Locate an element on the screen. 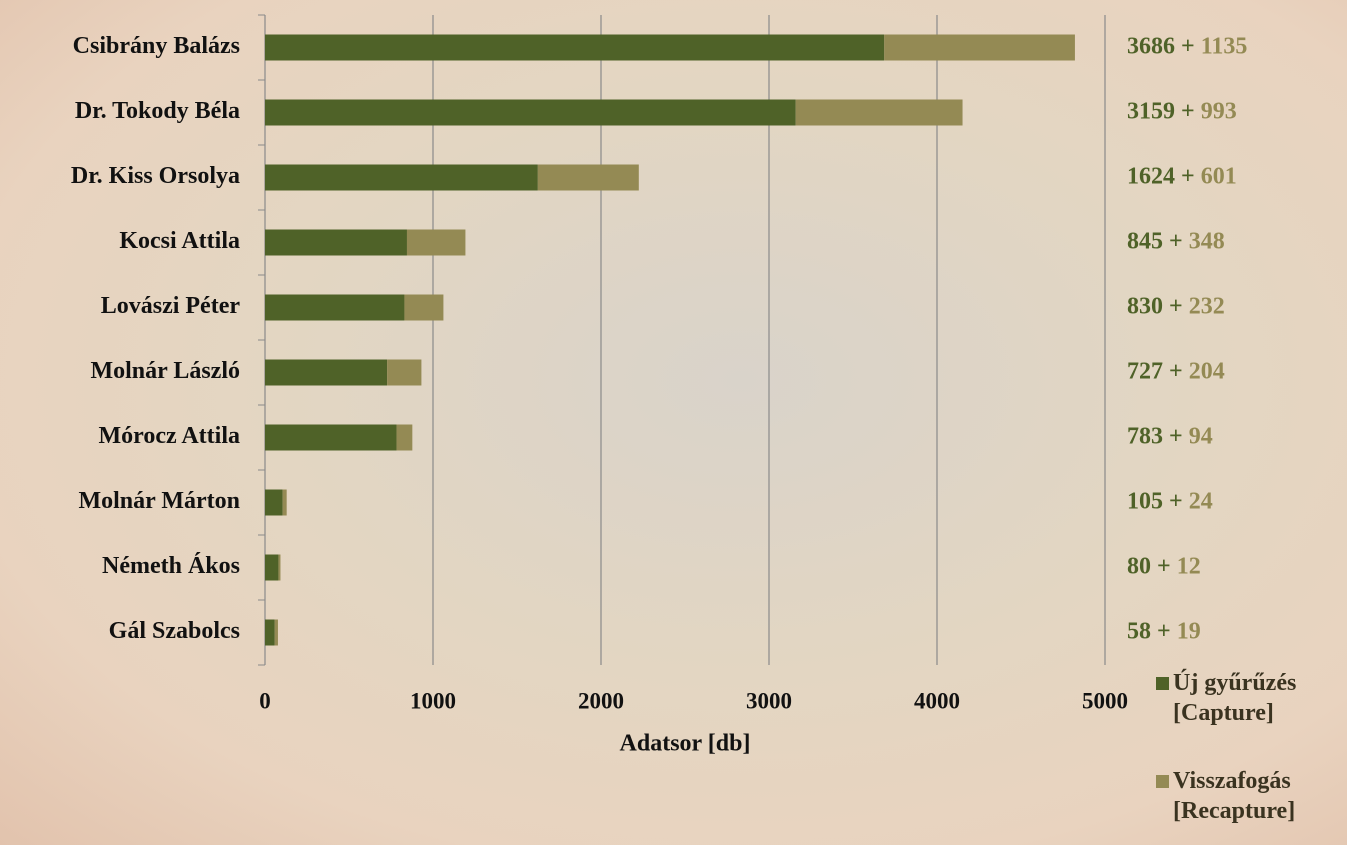 Image resolution: width=1347 pixels, height=864 pixels. value-label-recapture: 232 is located at coordinates (1207, 306).